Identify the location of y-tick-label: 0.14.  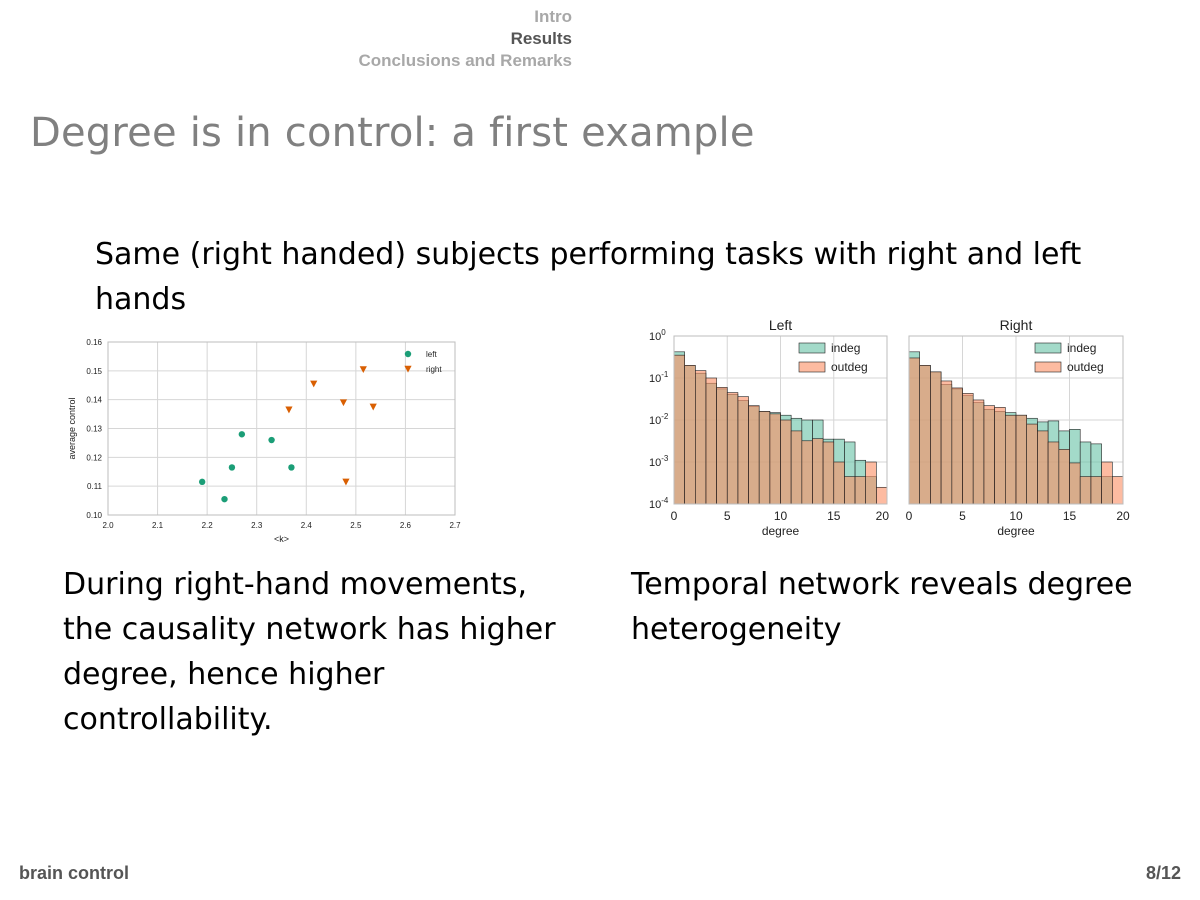
(94, 400).